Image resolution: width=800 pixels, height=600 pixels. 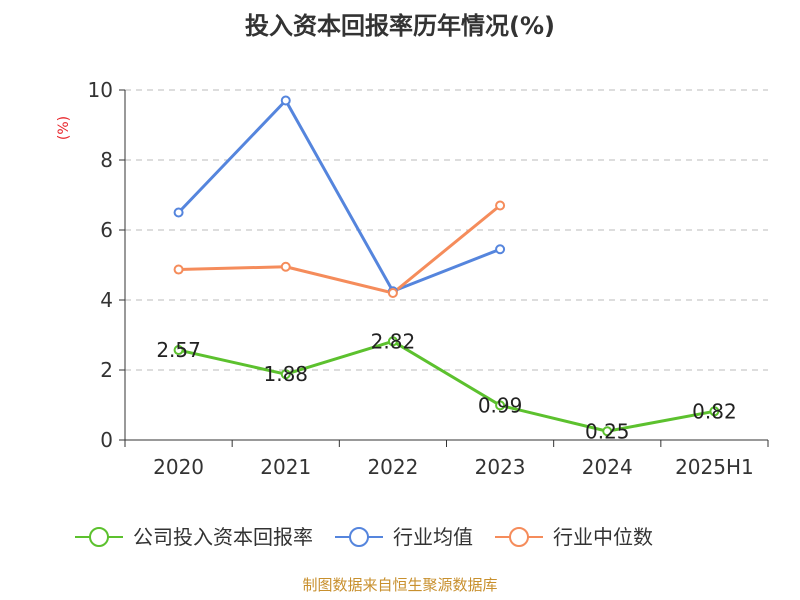 What do you see at coordinates (178, 467) in the screenshot?
I see `x-tick-label: 2020` at bounding box center [178, 467].